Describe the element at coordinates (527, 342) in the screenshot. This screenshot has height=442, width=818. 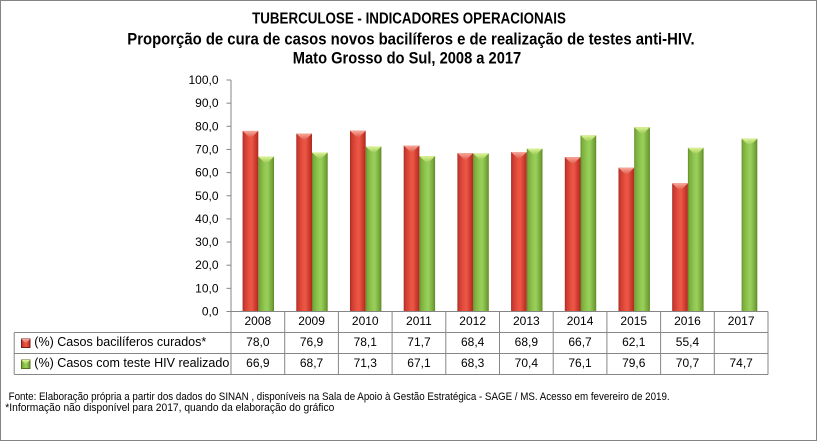
I see `svg-text: 68,9` at that location.